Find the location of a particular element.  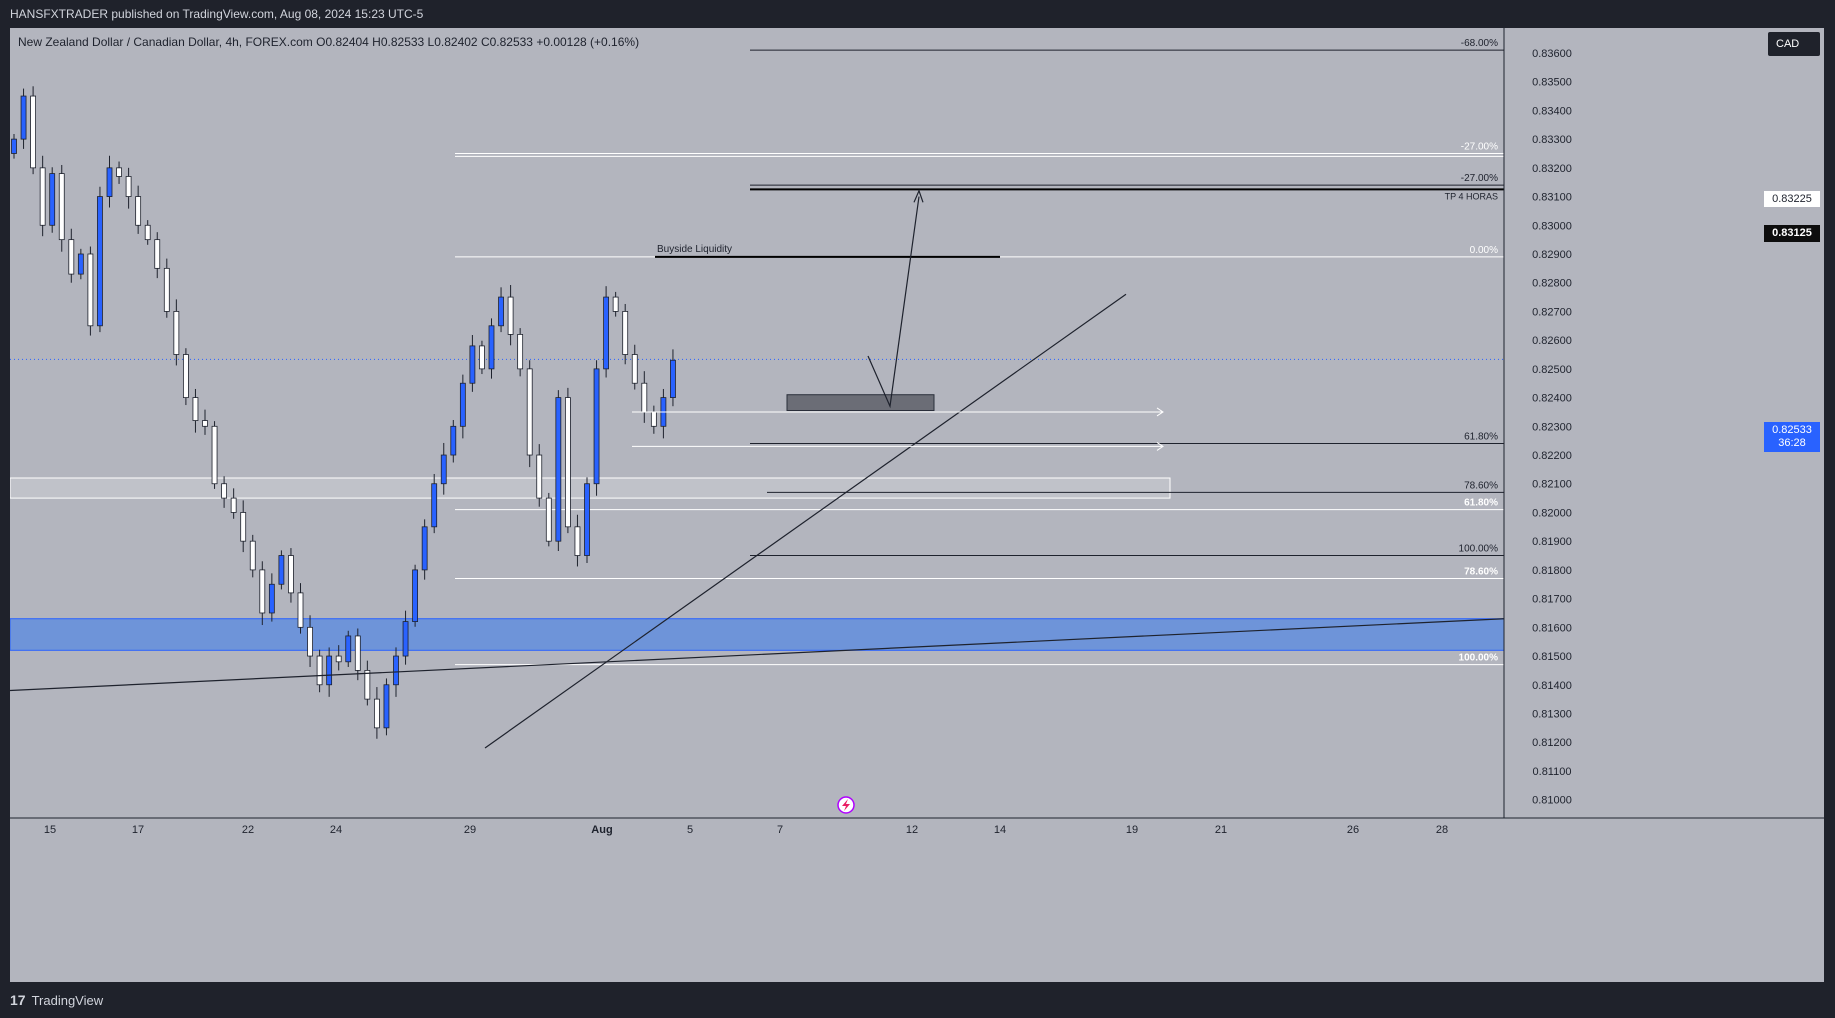

y-tick-label: 0.82100 is located at coordinates (1552, 485).